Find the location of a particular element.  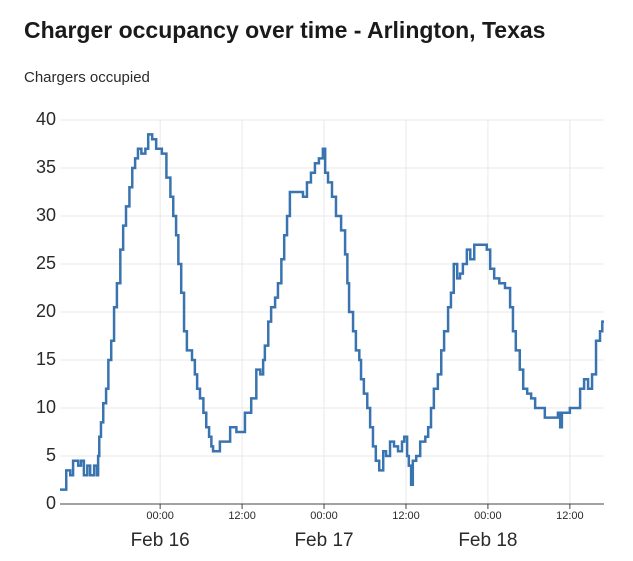

y-tick-label: 5 is located at coordinates (51, 455).